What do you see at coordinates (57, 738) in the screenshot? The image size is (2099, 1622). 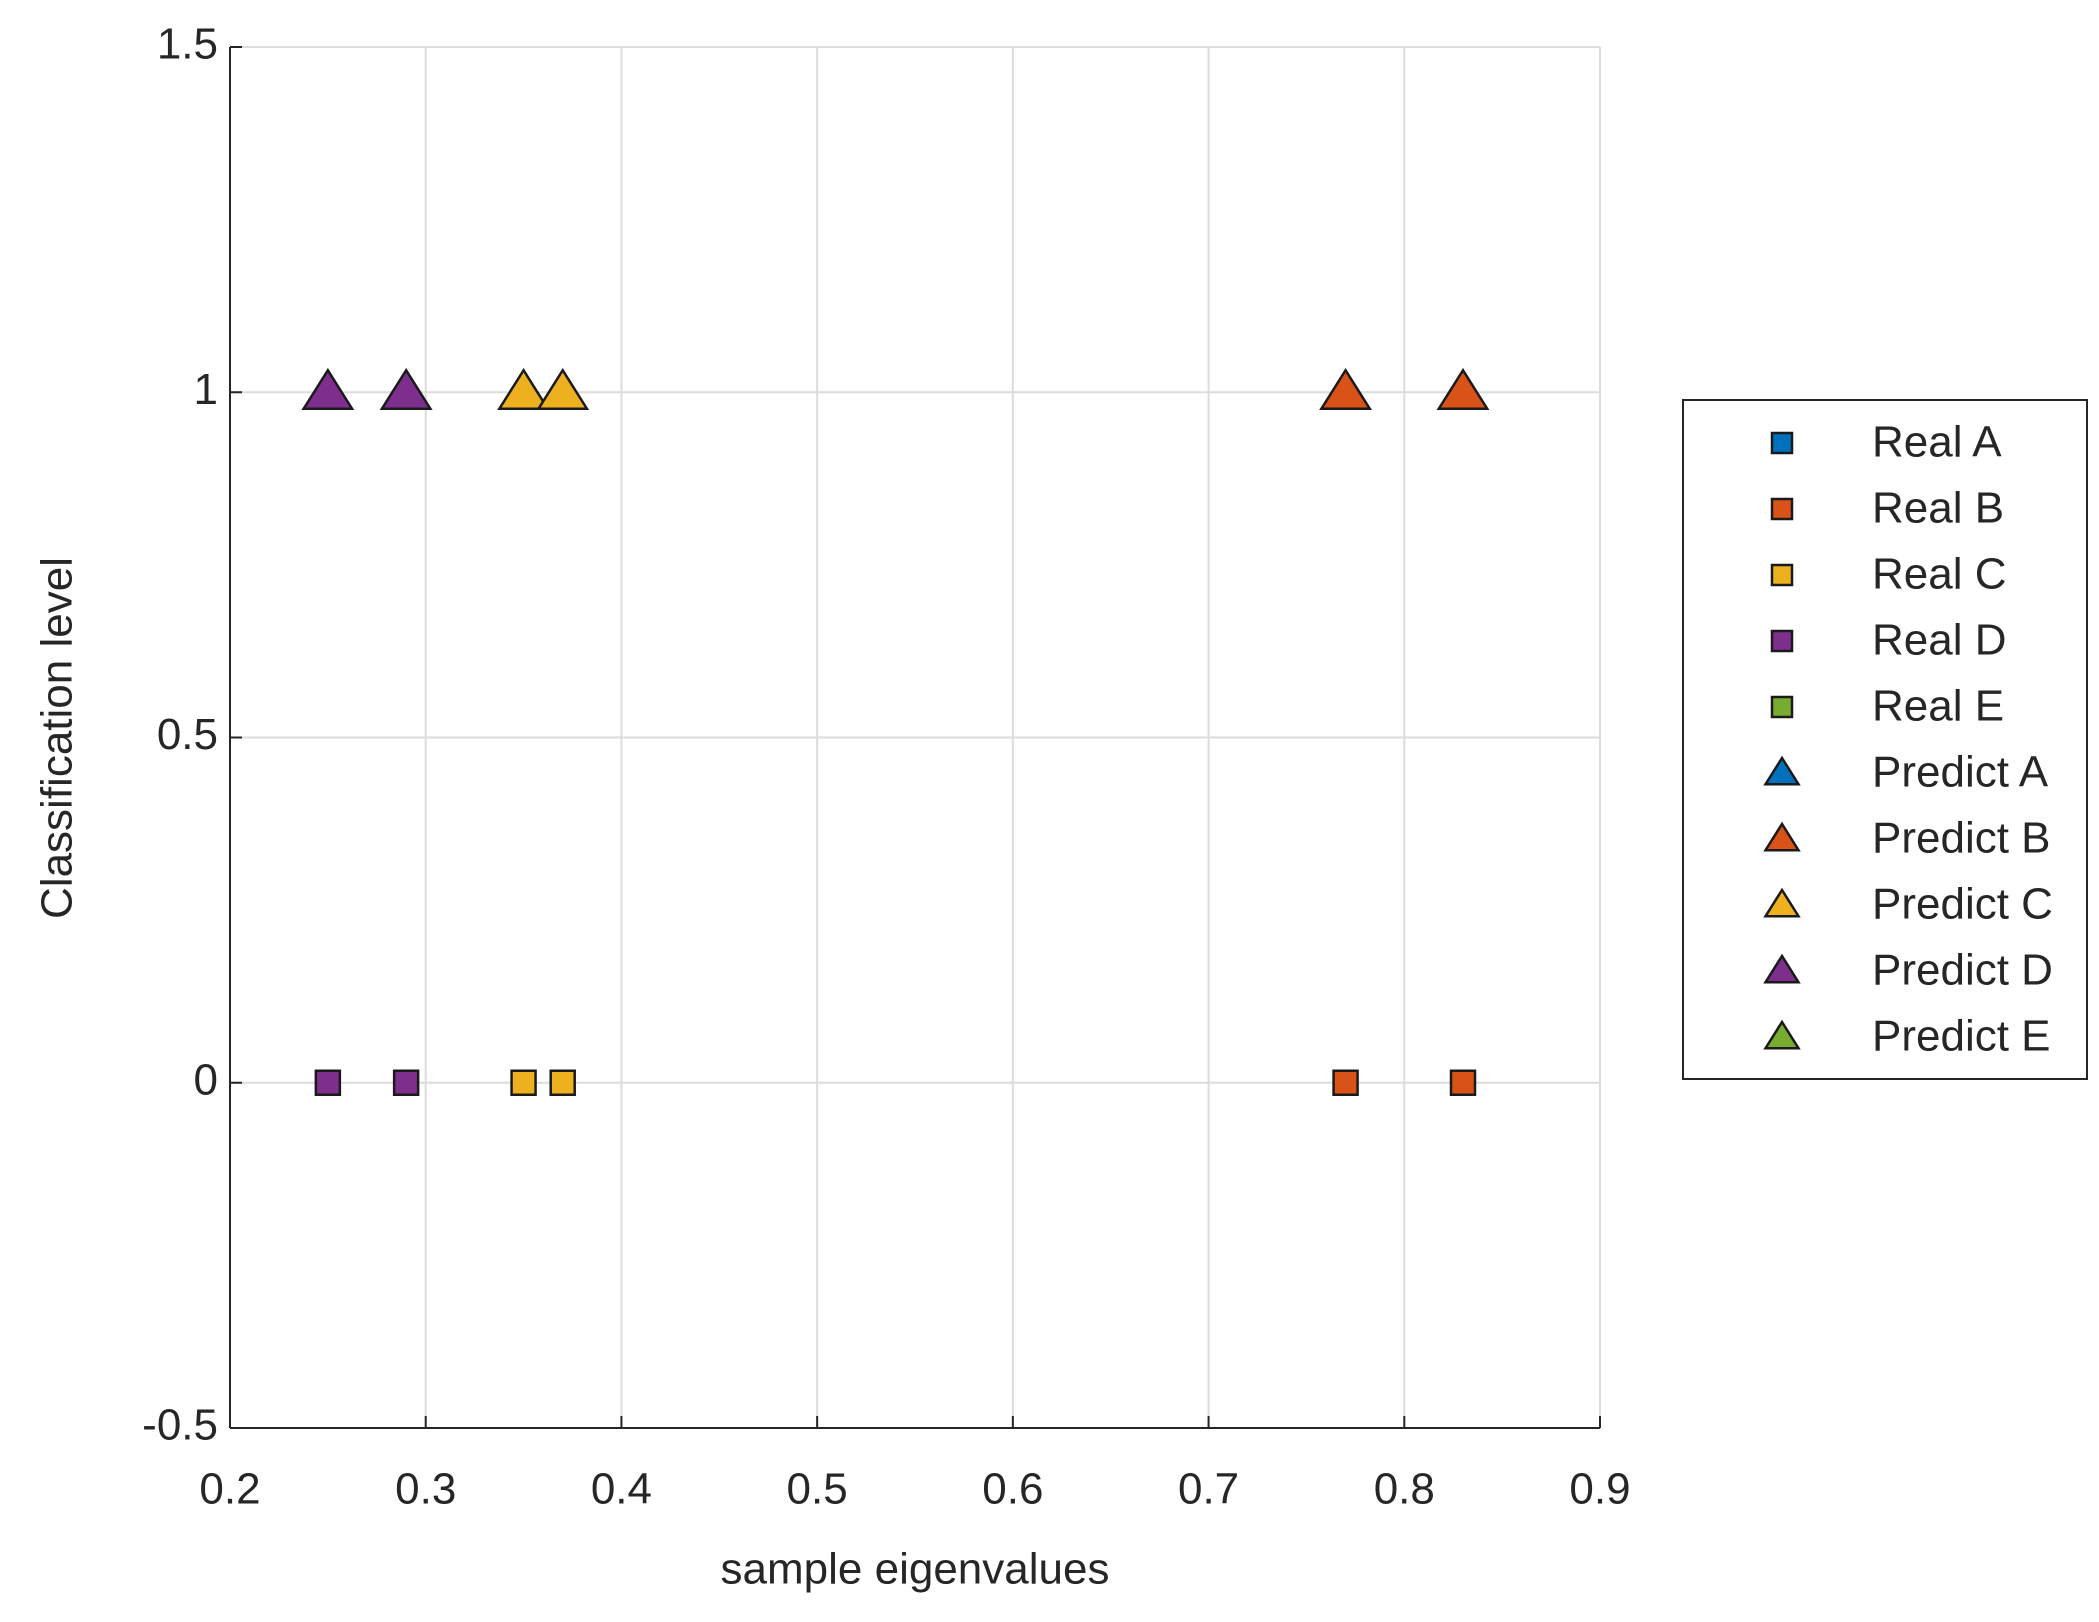 I see `y-axis-label: Classification level` at bounding box center [57, 738].